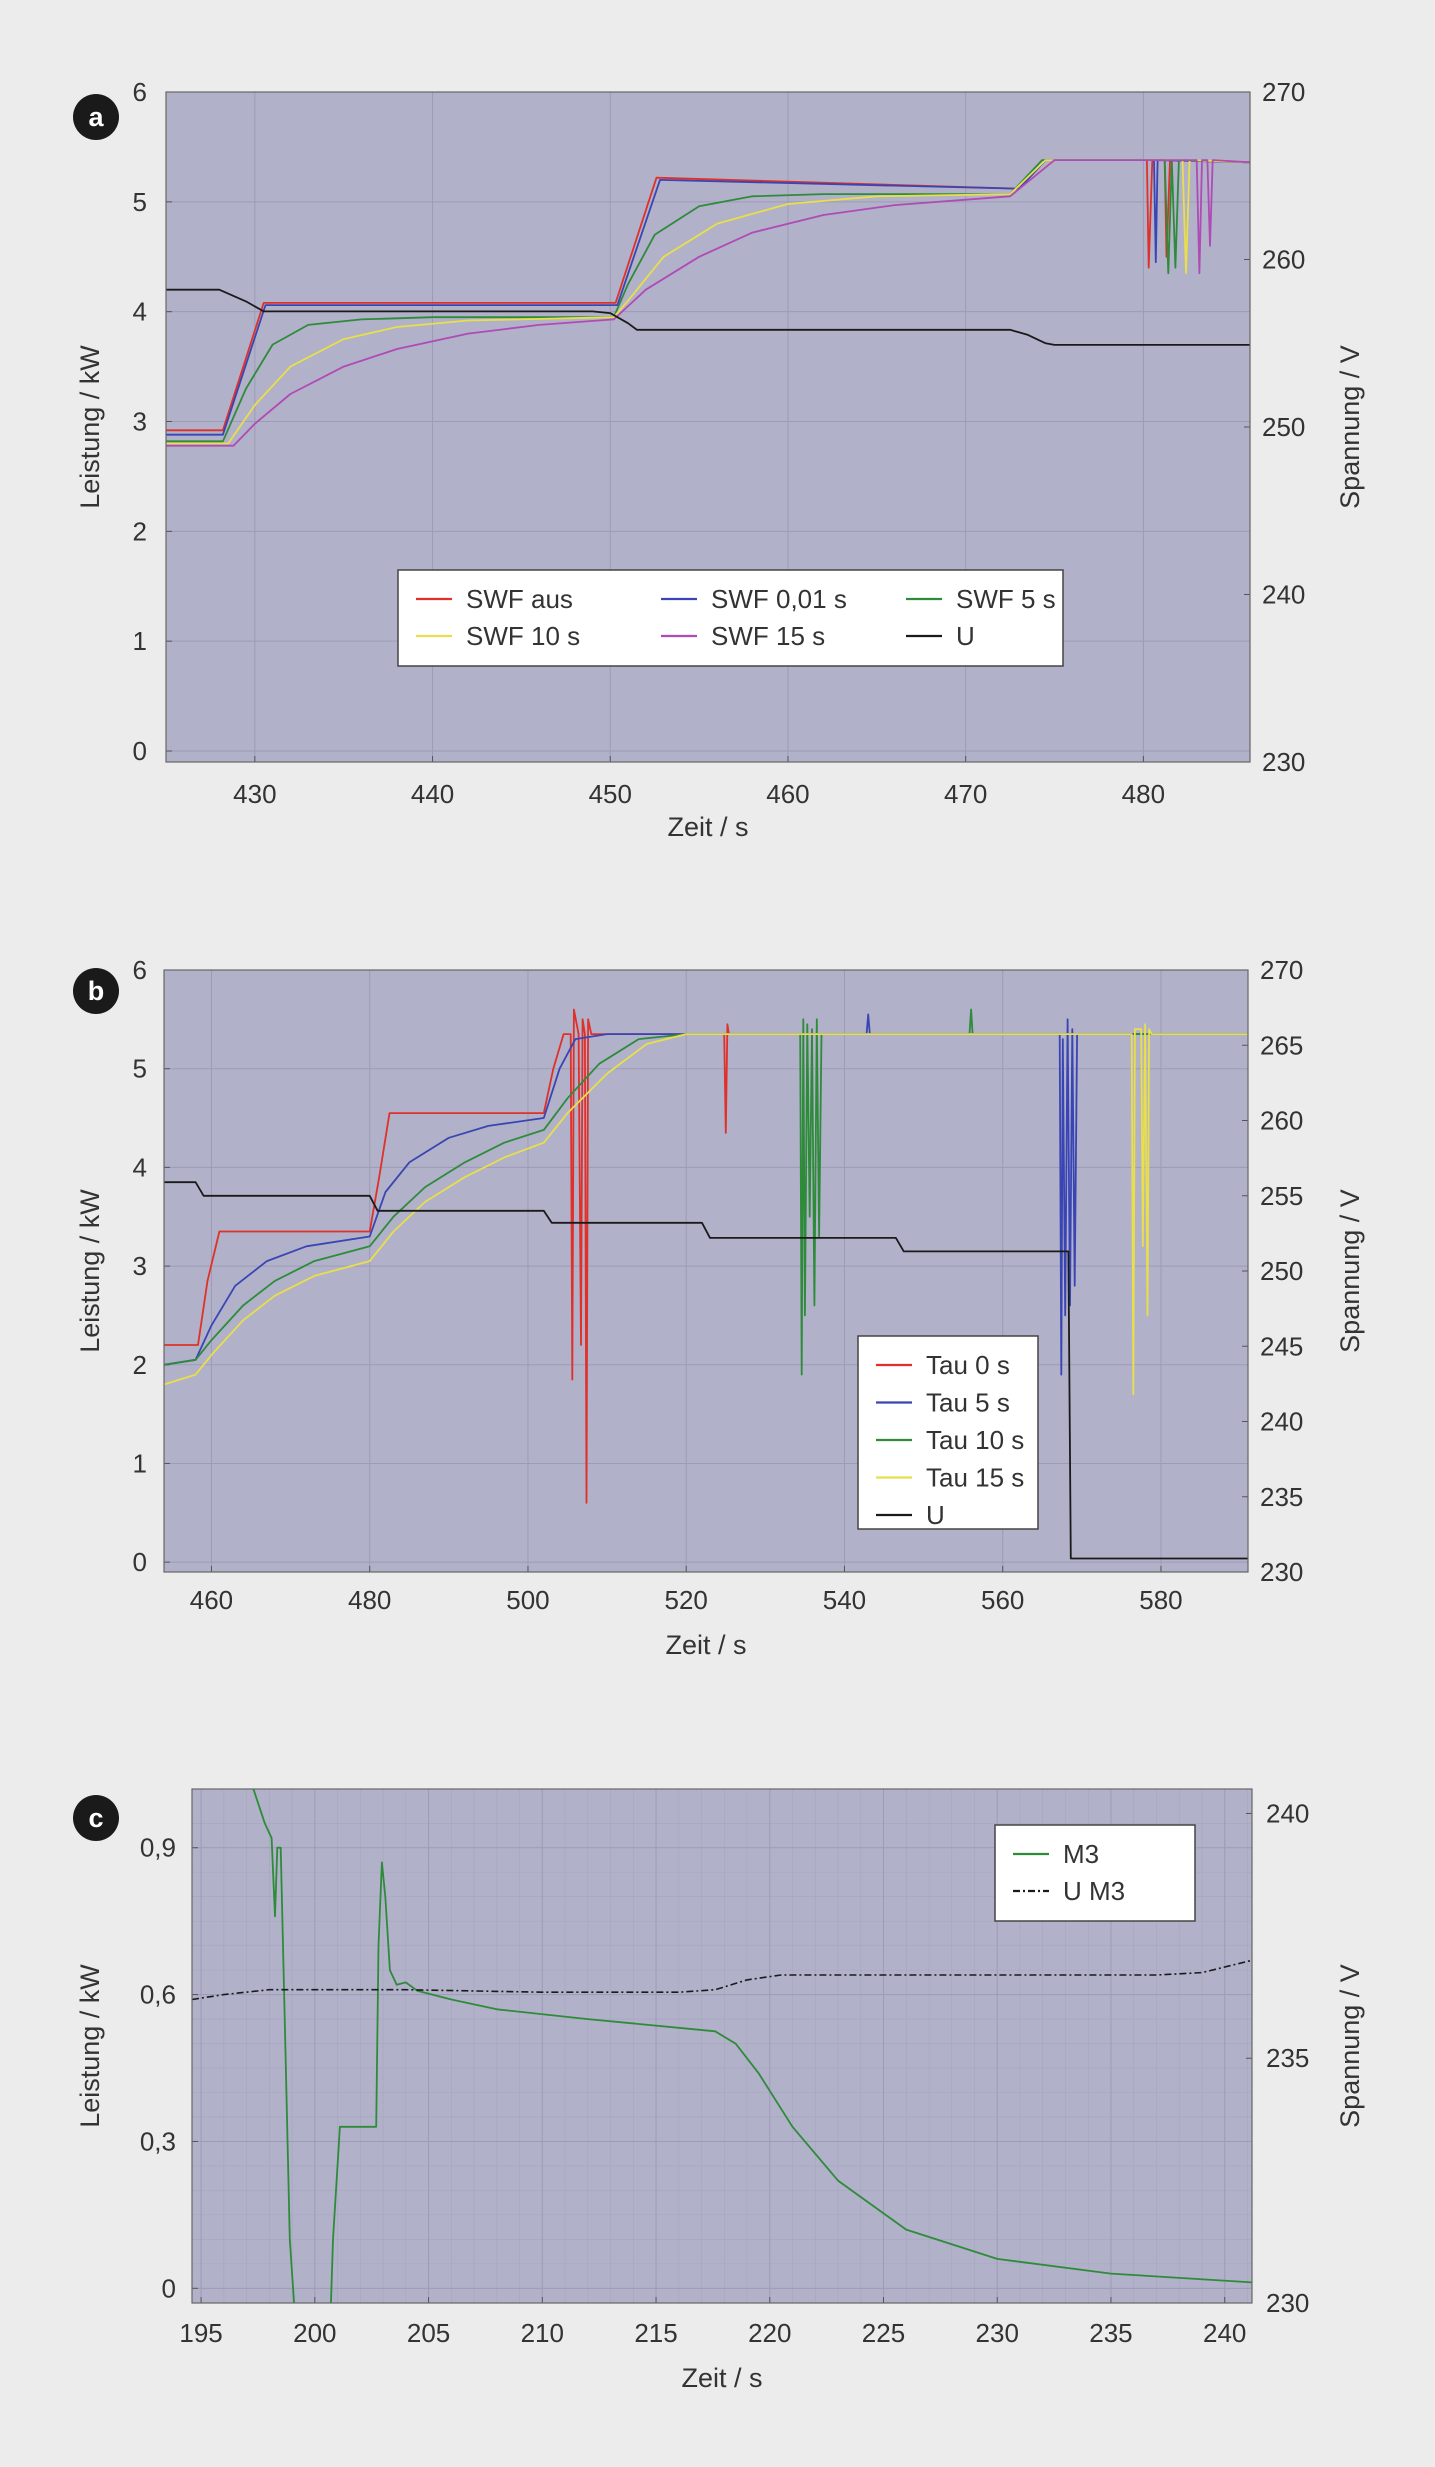 The height and width of the screenshot is (2467, 1435). Describe the element at coordinates (1160, 1600) in the screenshot. I see `x-tick-label: 580` at that location.